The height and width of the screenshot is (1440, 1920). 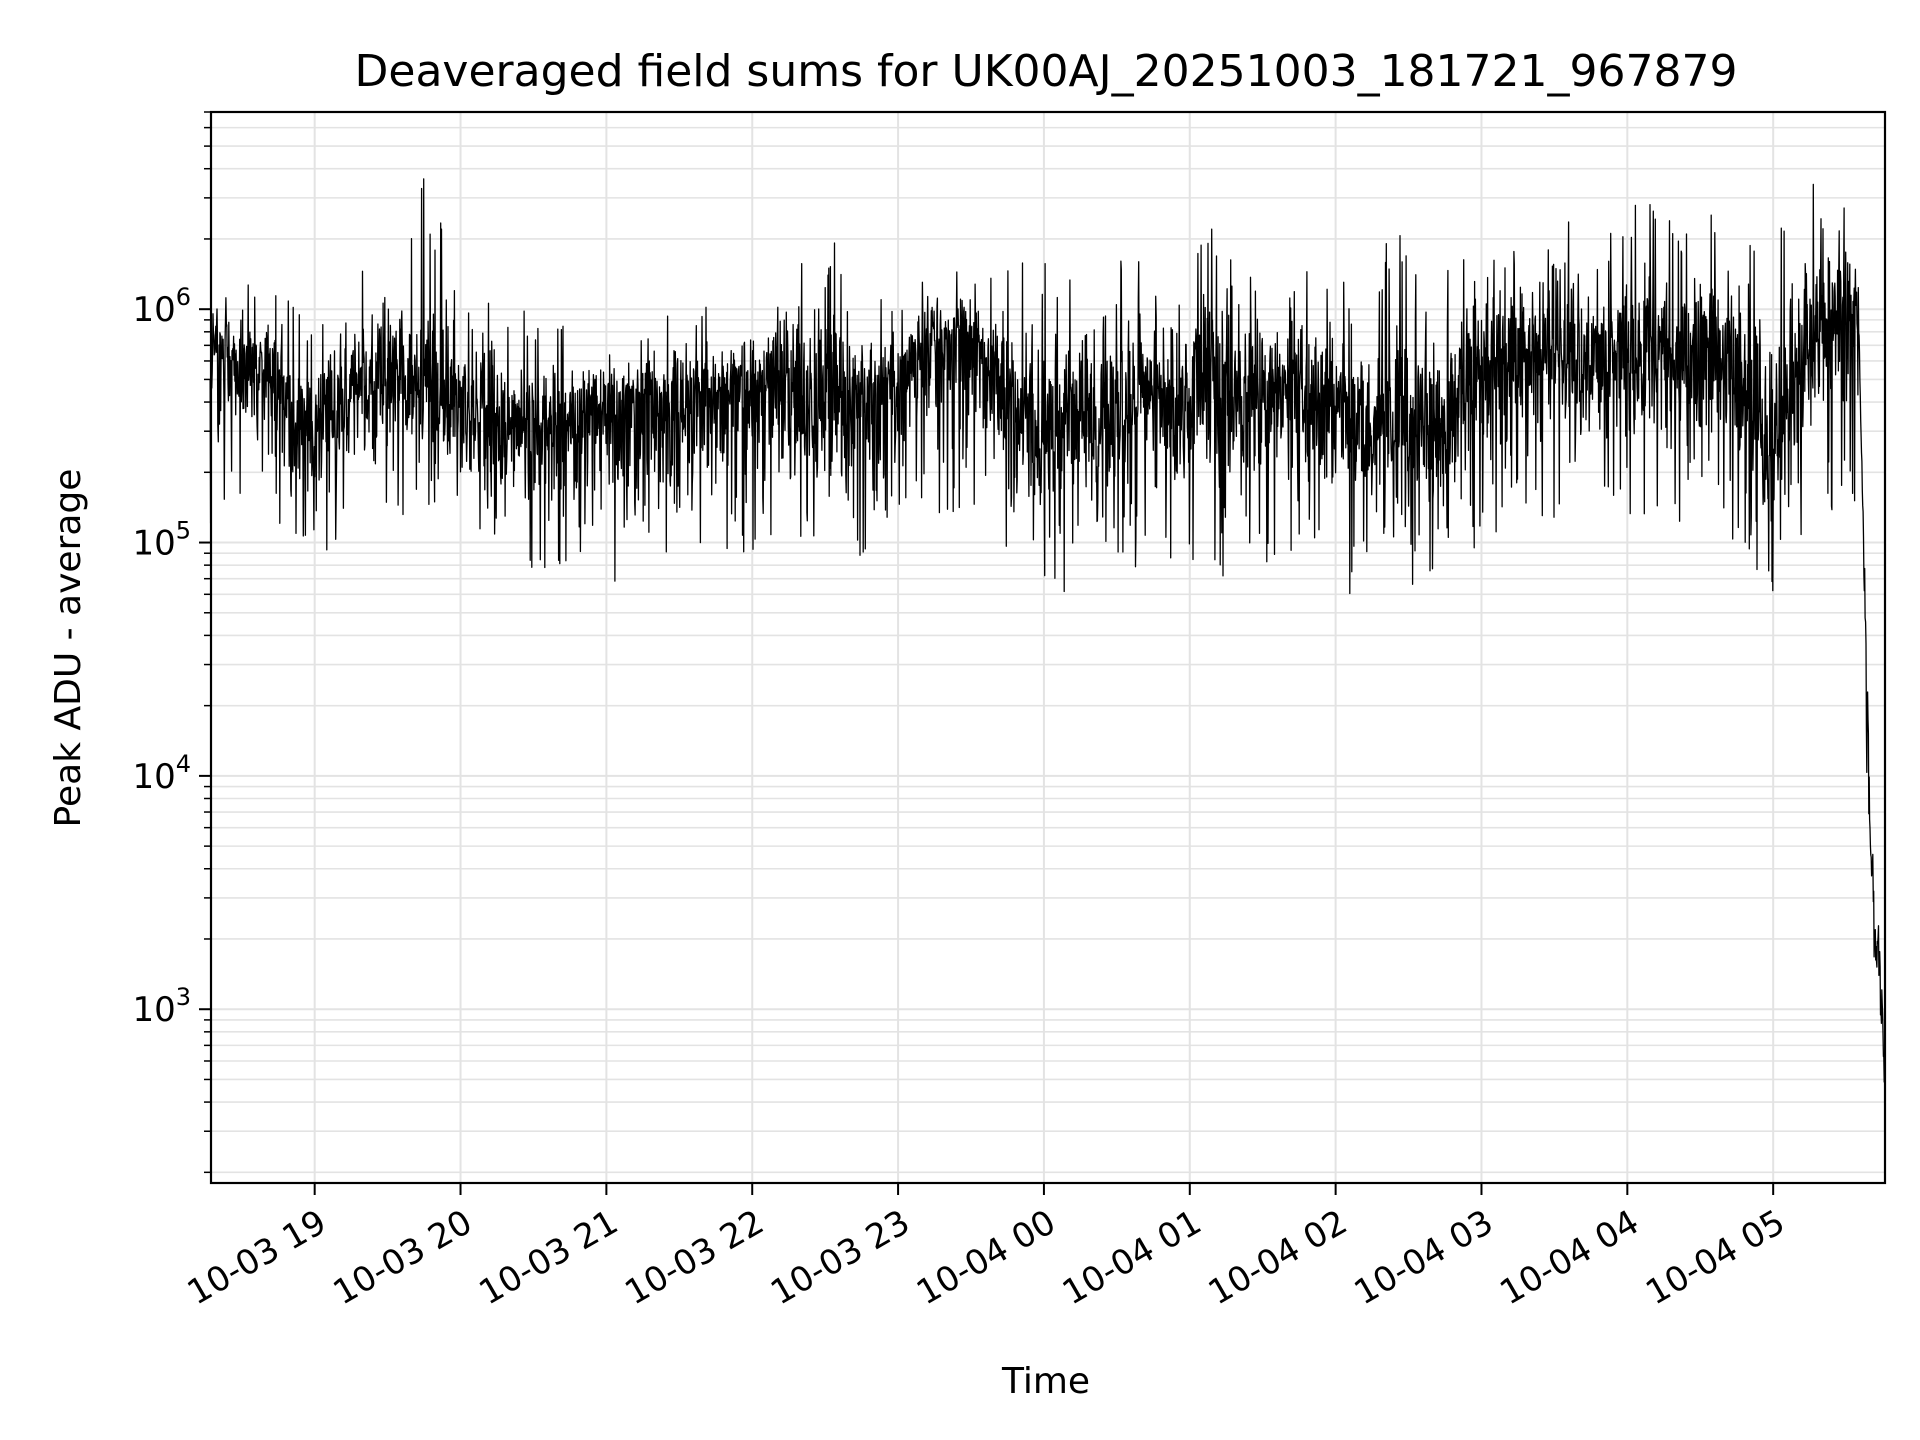 What do you see at coordinates (161, 306) in the screenshot?
I see `y-tick-label: 10⁶` at bounding box center [161, 306].